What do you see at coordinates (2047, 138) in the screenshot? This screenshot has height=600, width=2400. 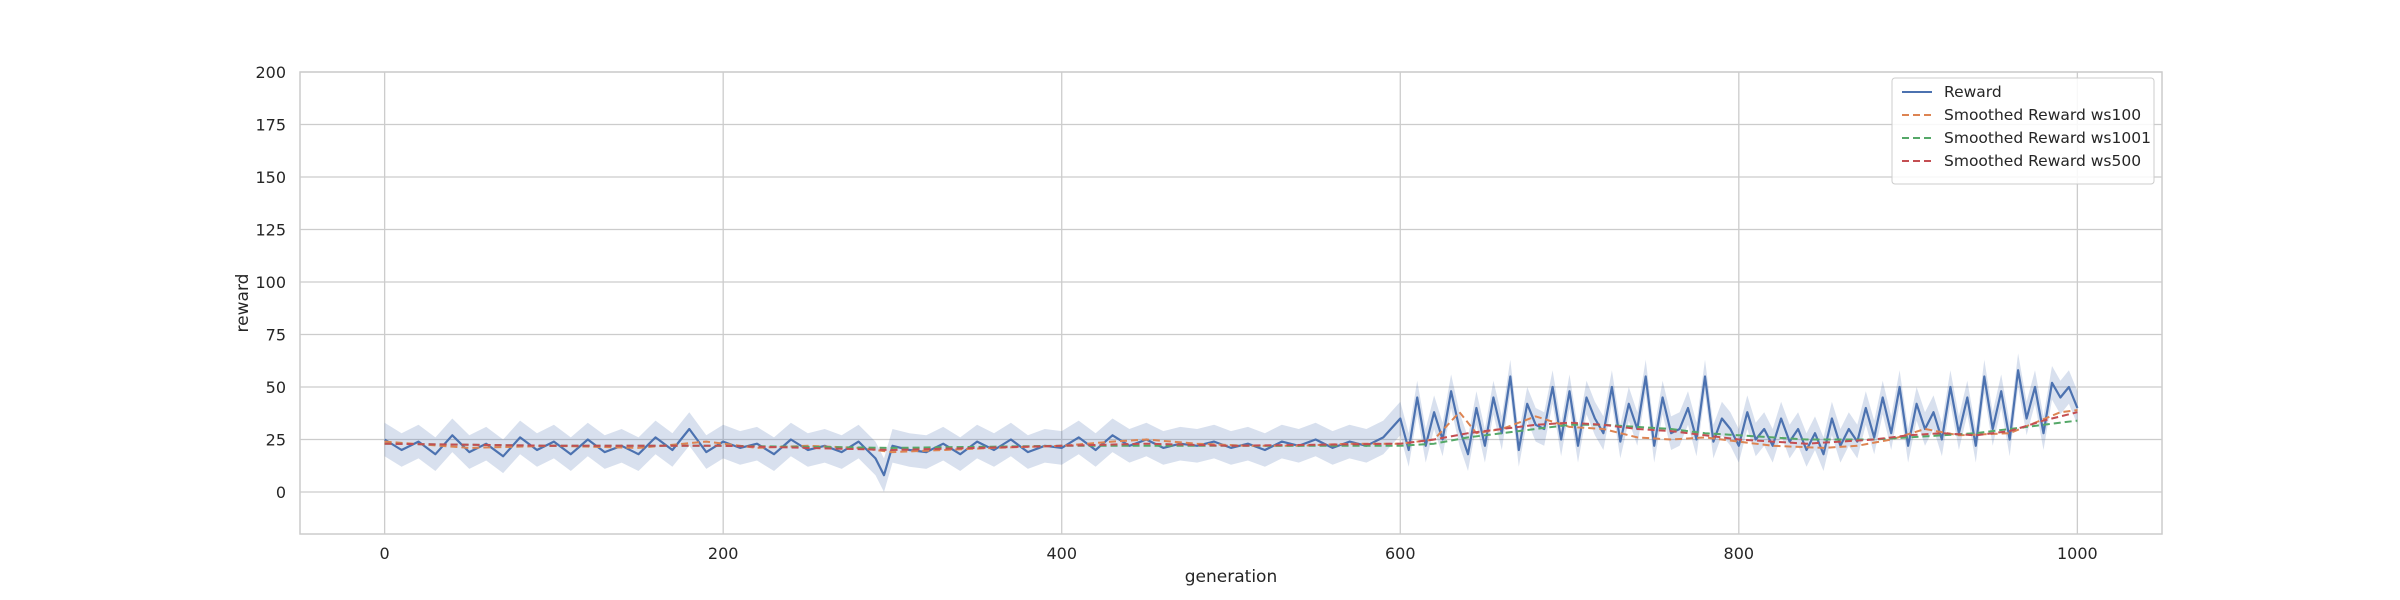 I see `legend-label: Smoothed Reward ws1001` at bounding box center [2047, 138].